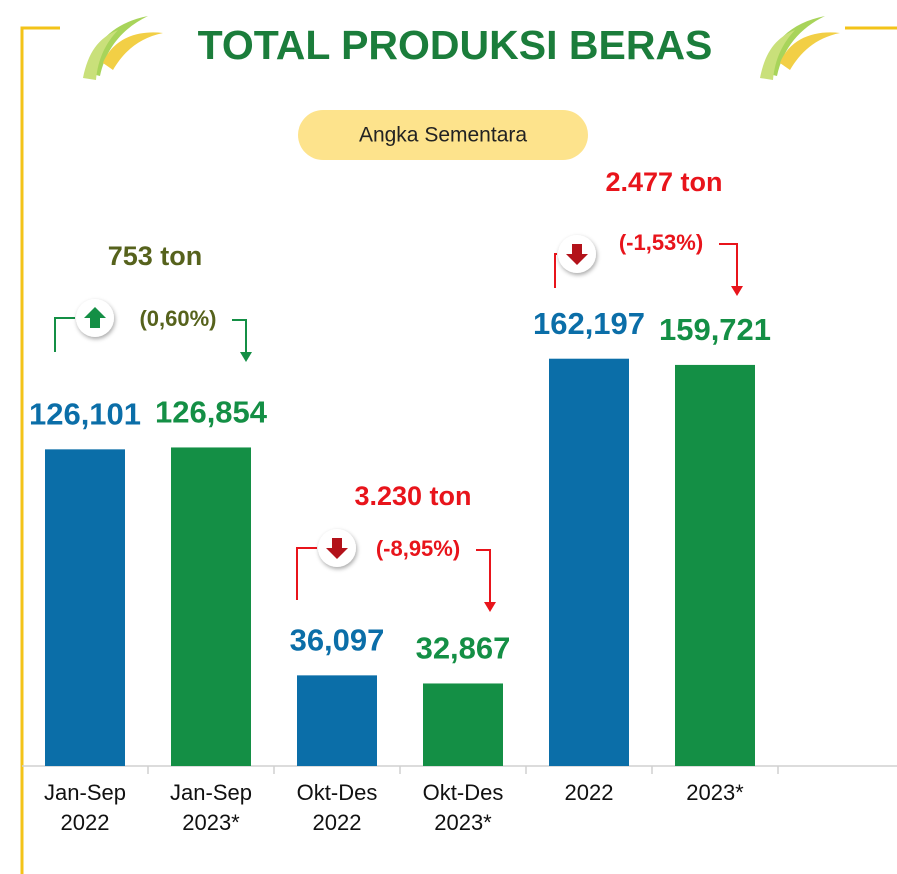  What do you see at coordinates (85, 807) in the screenshot?
I see `x-tick-label: Jan-Sep 2022` at bounding box center [85, 807].